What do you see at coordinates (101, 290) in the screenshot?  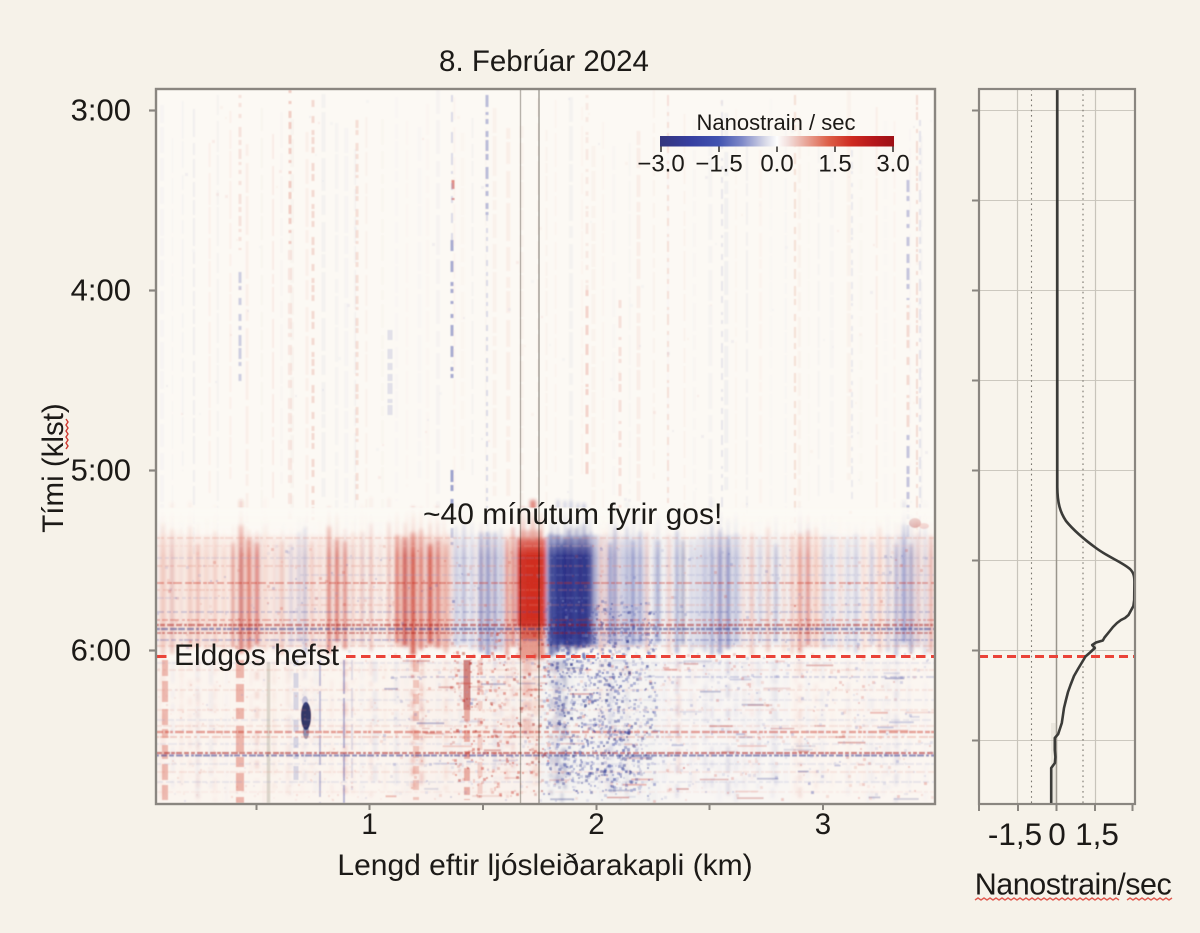 I see `svg-text: 4:00` at bounding box center [101, 290].